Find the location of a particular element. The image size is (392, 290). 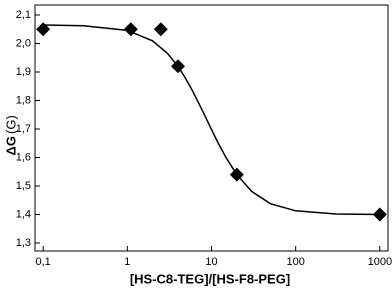

y-tick-label: 1,3 is located at coordinates (23, 243).